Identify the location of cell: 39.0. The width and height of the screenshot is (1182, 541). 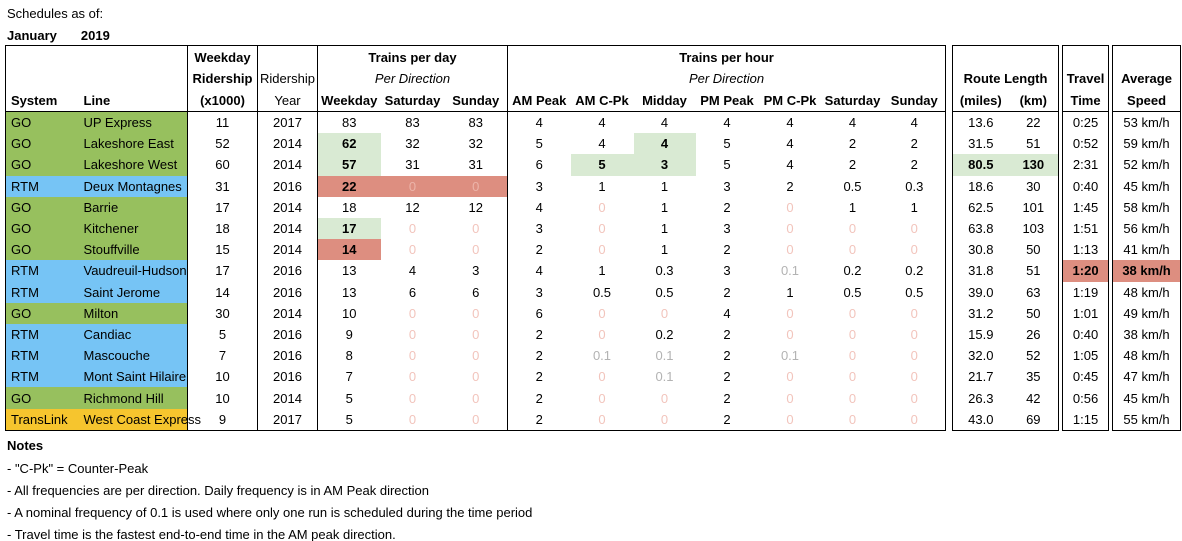
(980, 292).